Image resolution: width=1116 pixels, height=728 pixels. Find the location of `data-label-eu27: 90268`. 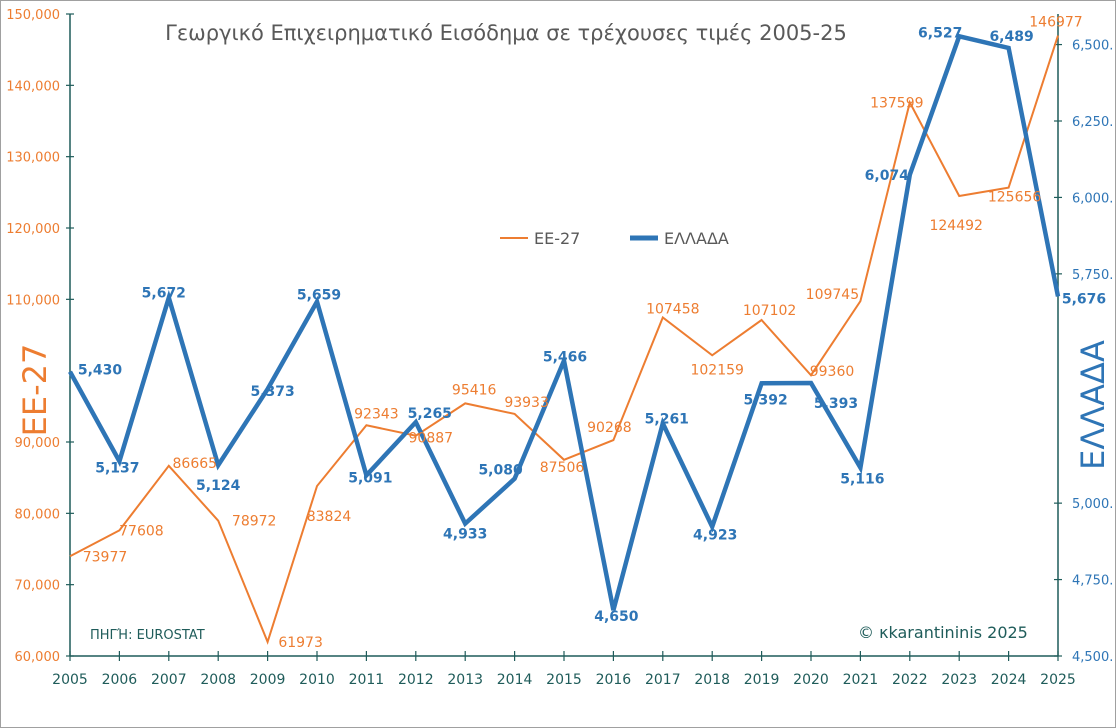

data-label-eu27: 90268 is located at coordinates (609, 428).